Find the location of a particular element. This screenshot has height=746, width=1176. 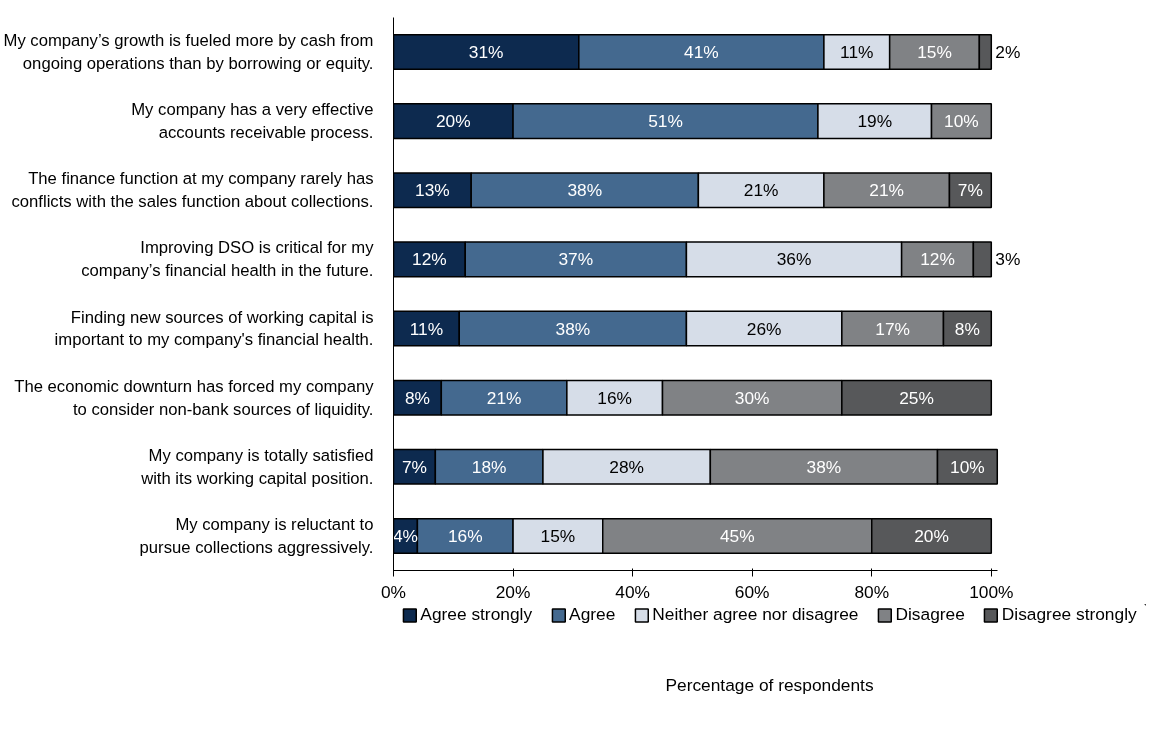

legend-label: Agree is located at coordinates (592, 614).